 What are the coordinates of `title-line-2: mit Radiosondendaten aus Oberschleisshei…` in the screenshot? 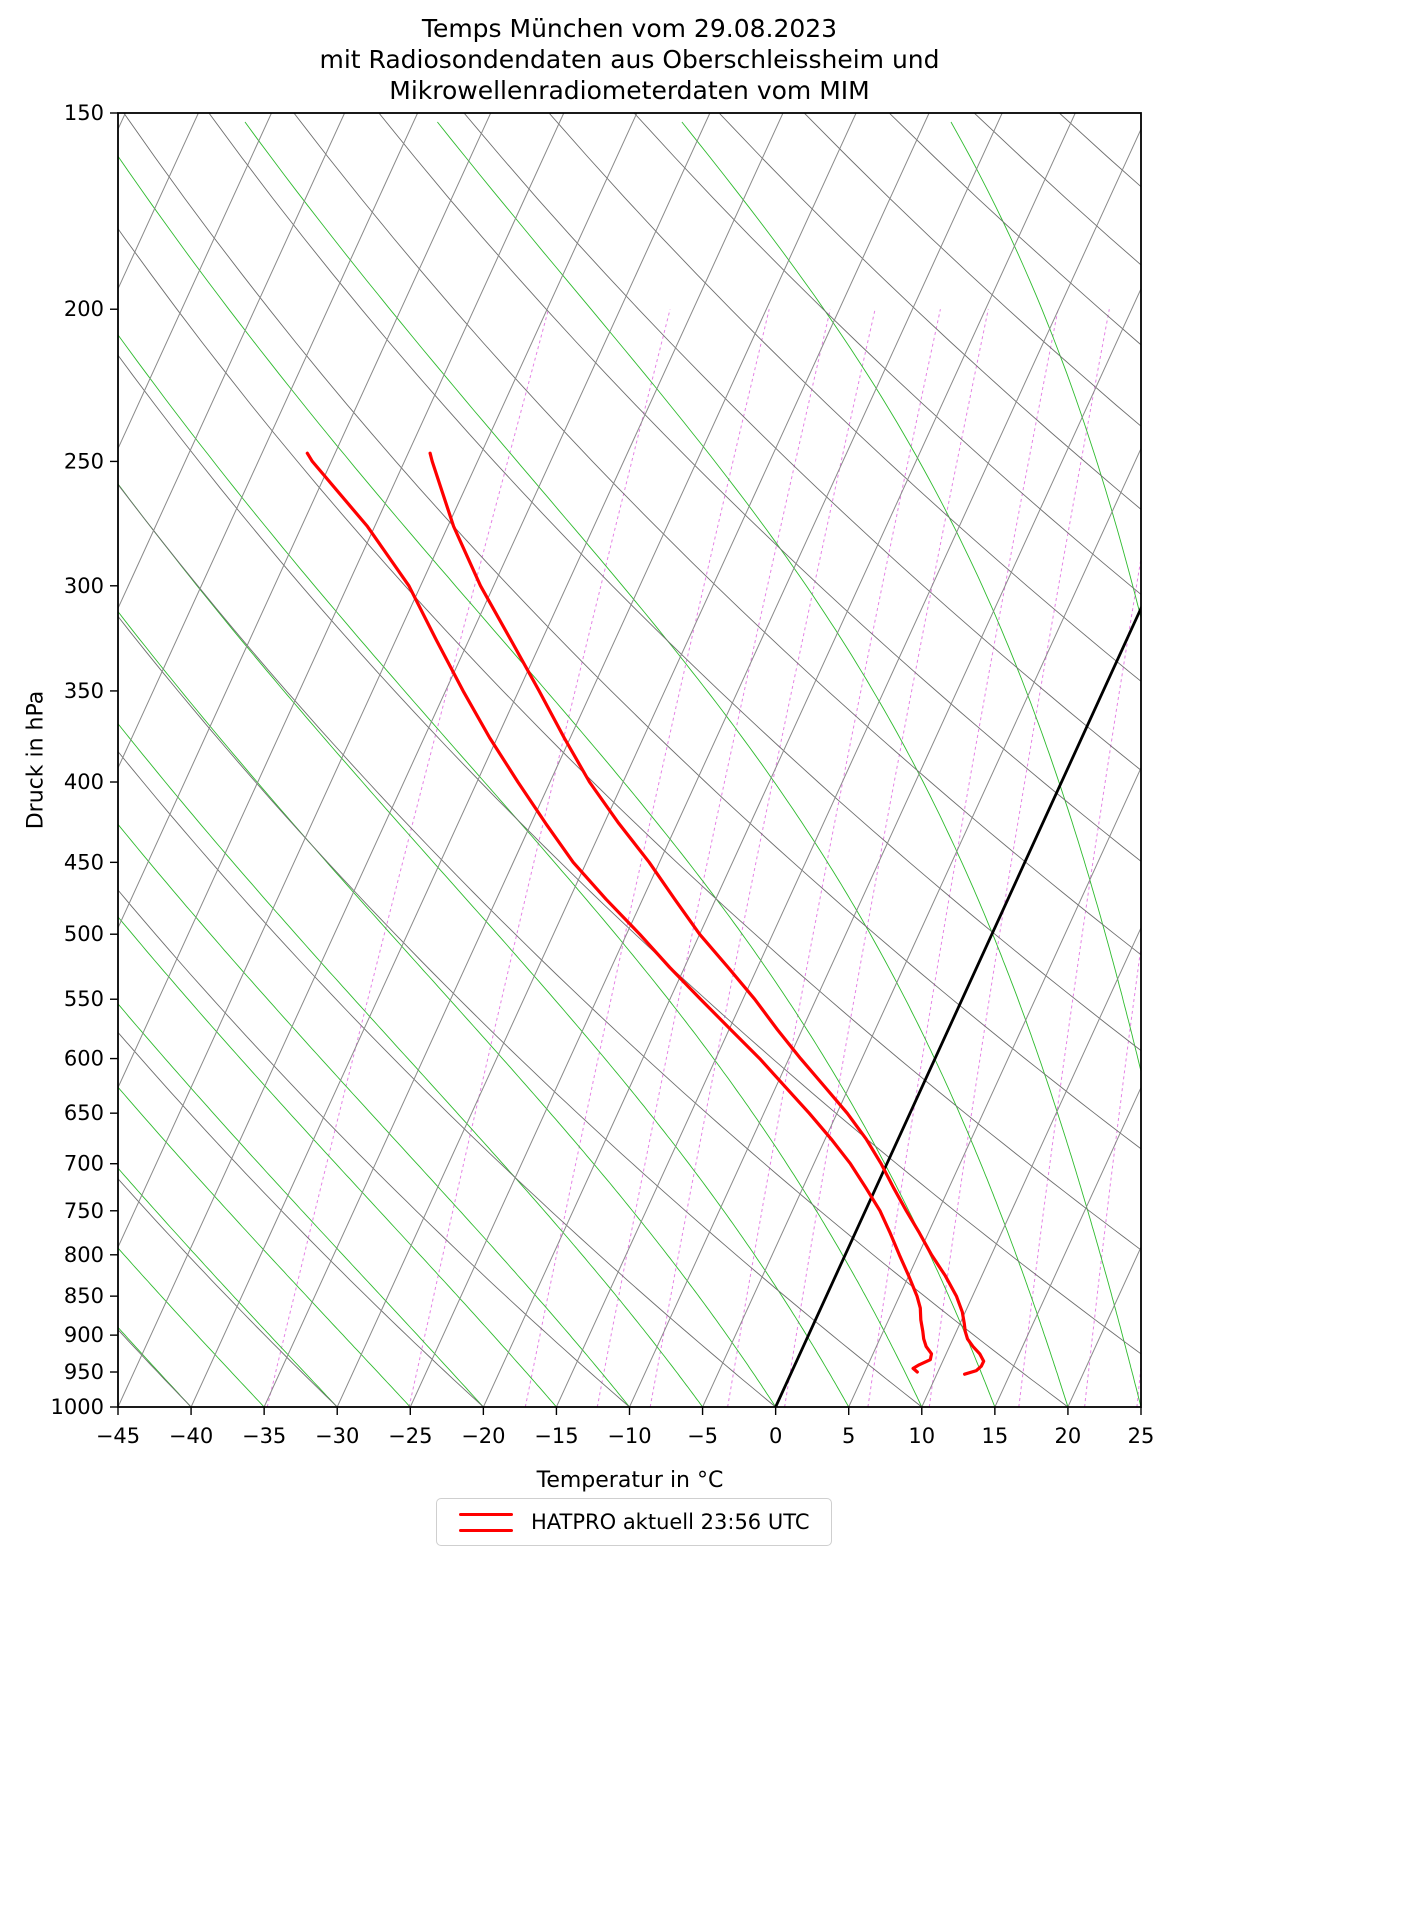 It's located at (629, 59).